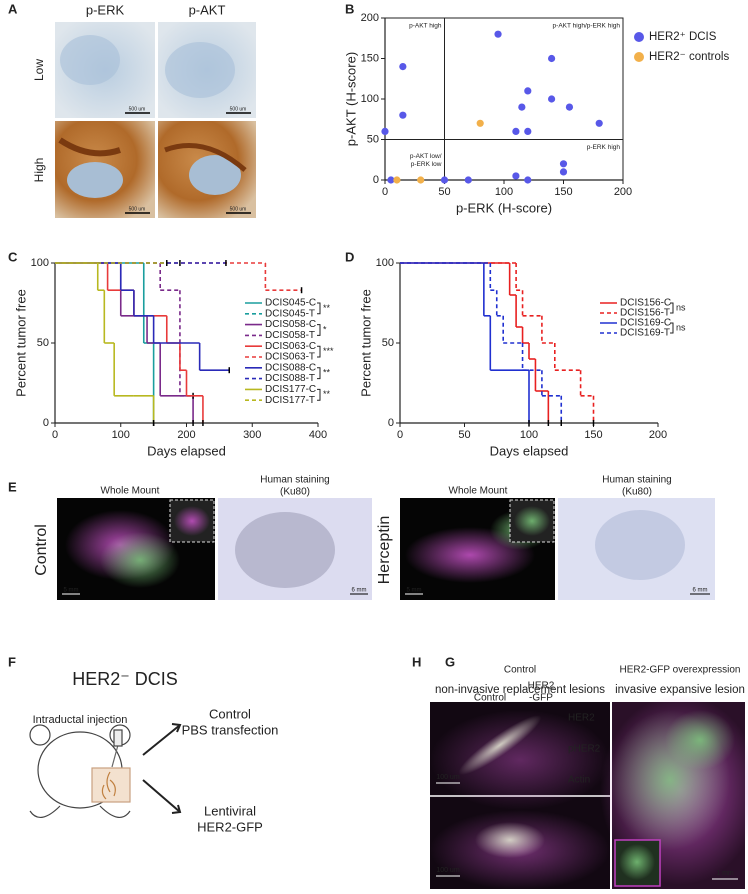 This screenshot has height=894, width=748. Describe the element at coordinates (325, 329) in the screenshot. I see `significance-label: *` at that location.